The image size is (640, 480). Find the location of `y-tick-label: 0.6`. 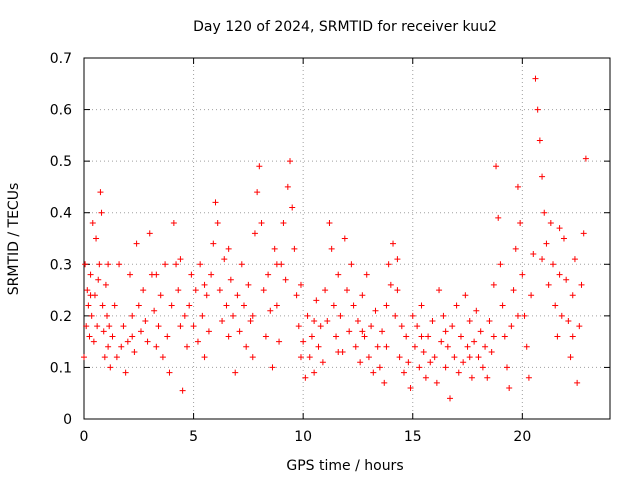

y-tick-label: 0.6 is located at coordinates (61, 111).